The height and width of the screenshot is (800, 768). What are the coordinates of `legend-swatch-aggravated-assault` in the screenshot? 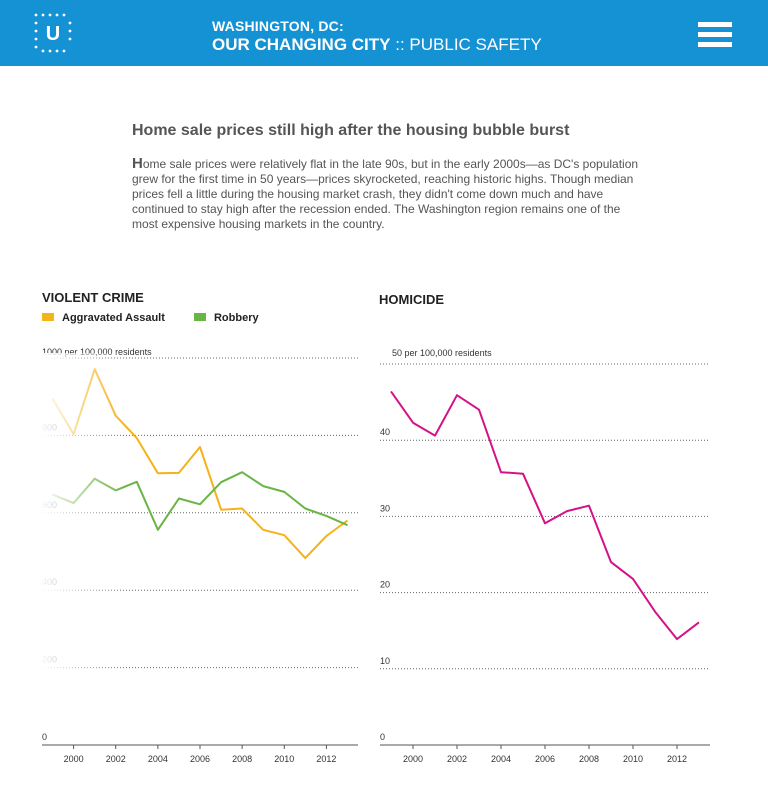 It's located at (48, 317).